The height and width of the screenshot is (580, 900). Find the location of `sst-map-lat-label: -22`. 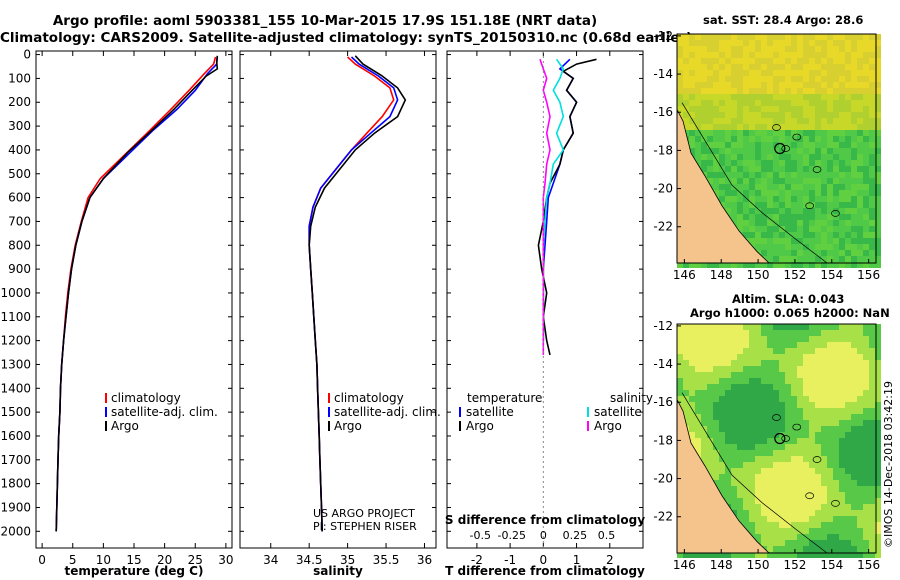

sst-map-lat-label: -22 is located at coordinates (663, 227).